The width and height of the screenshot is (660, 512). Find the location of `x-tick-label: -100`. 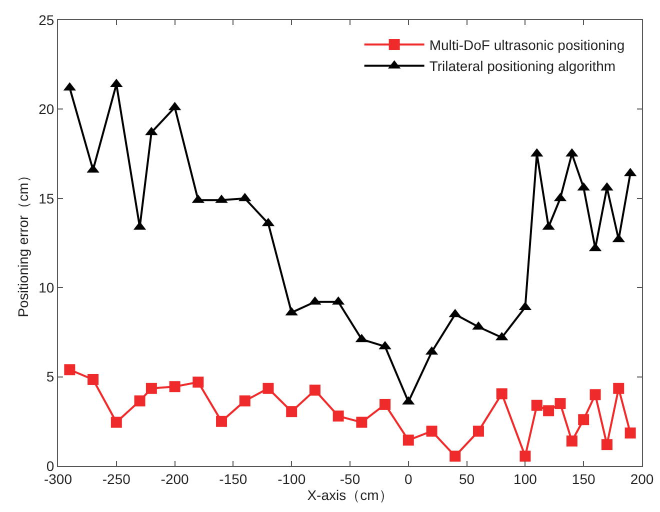

x-tick-label: -100 is located at coordinates (292, 478).